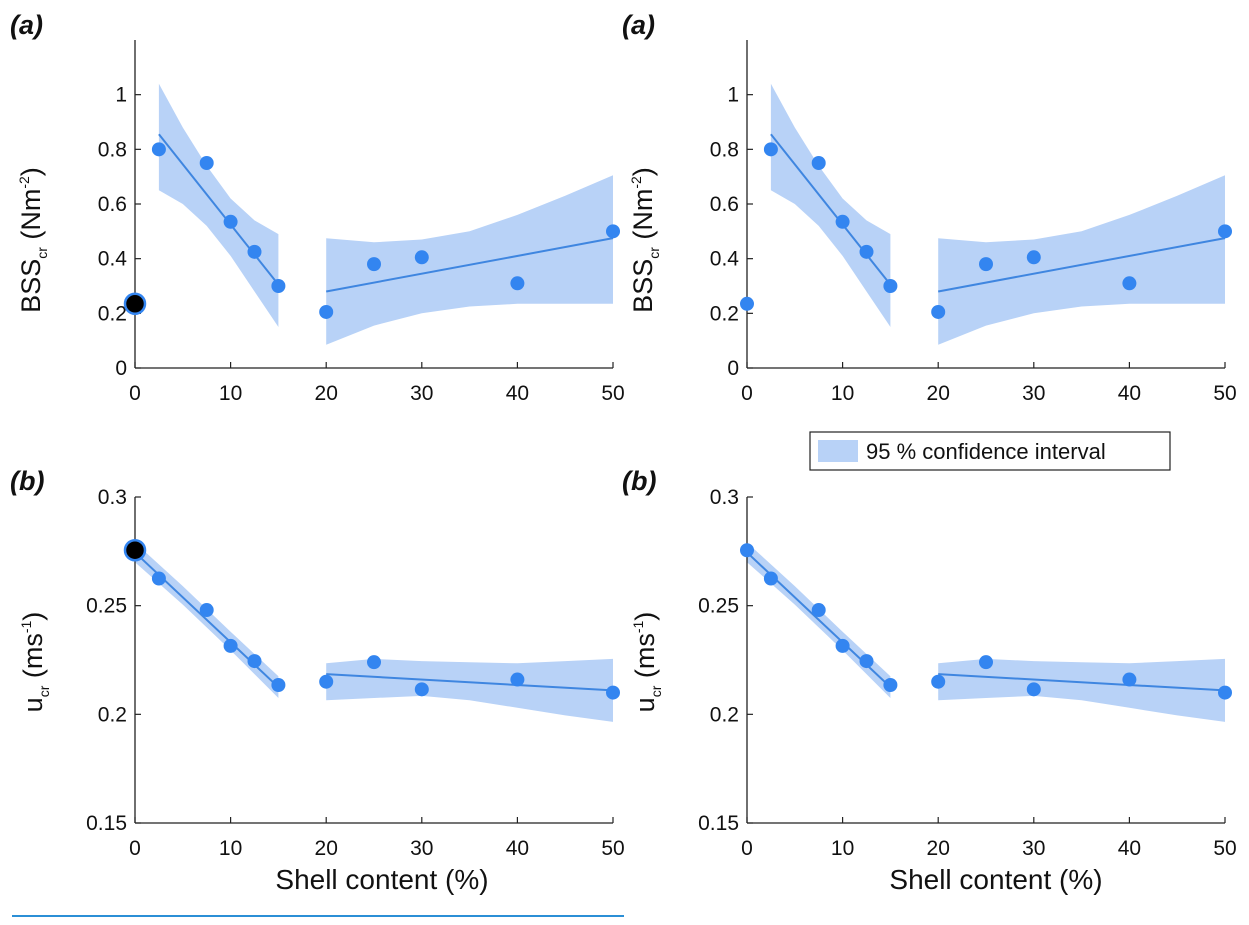 This screenshot has width=1249, height=925. Describe the element at coordinates (135, 550) in the screenshot. I see `highlighted-data-point` at that location.